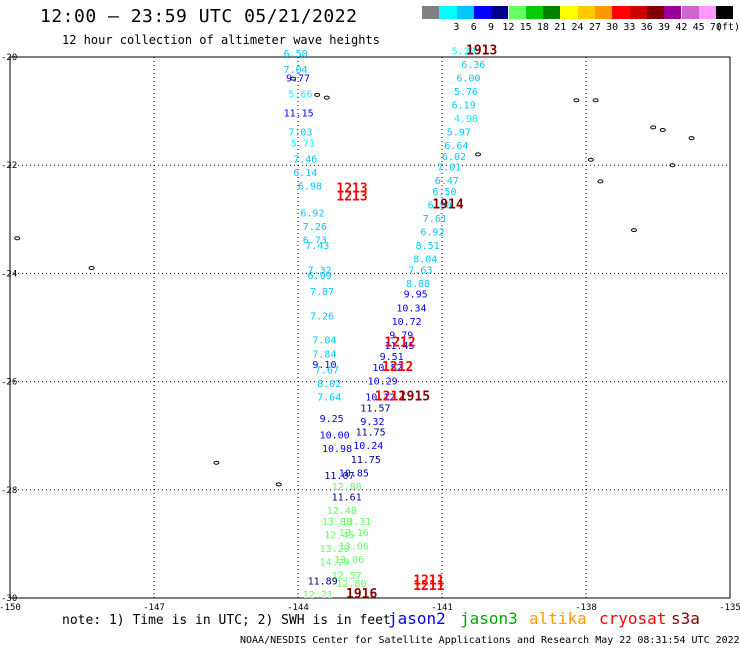 The image size is (740, 650). Describe the element at coordinates (303, 143) in the screenshot. I see `wave-height-value: 5.71` at that location.